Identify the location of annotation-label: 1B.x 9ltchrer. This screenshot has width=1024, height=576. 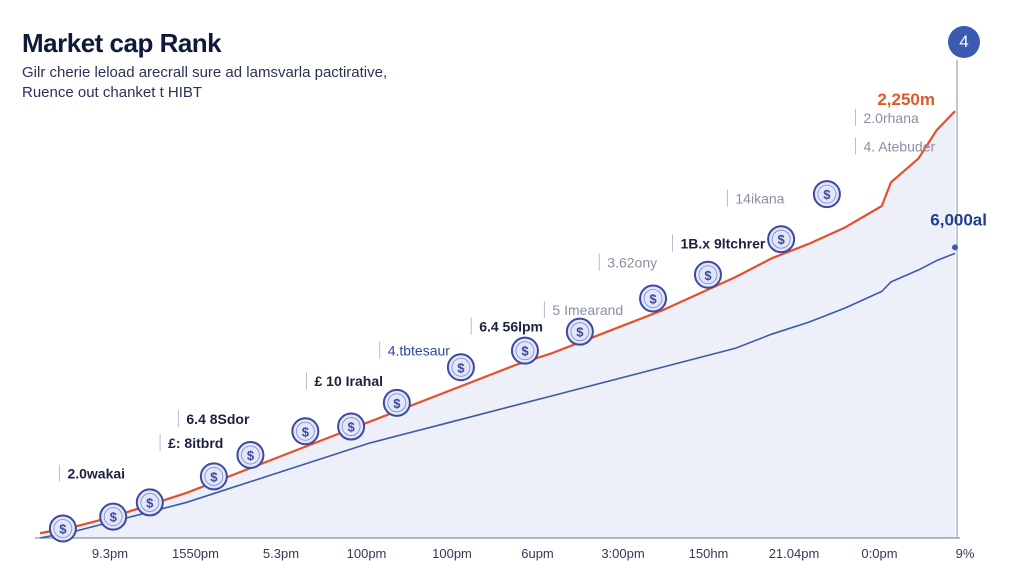
(723, 244).